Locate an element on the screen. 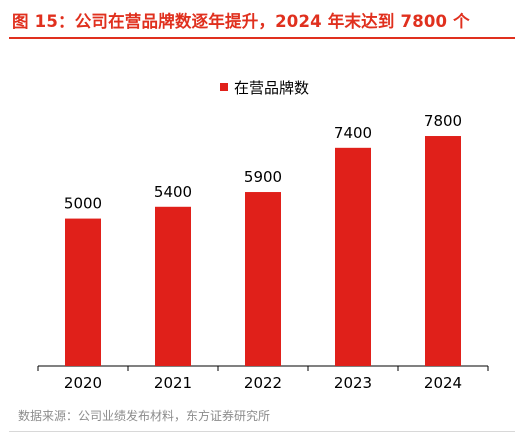  data-label-2020: 5000 is located at coordinates (83, 204).